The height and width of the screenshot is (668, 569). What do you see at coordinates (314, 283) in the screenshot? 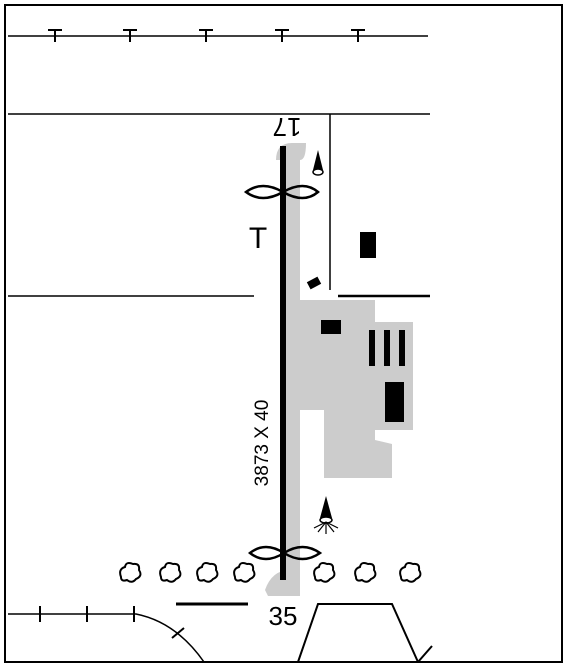
I see `building-small` at bounding box center [314, 283].